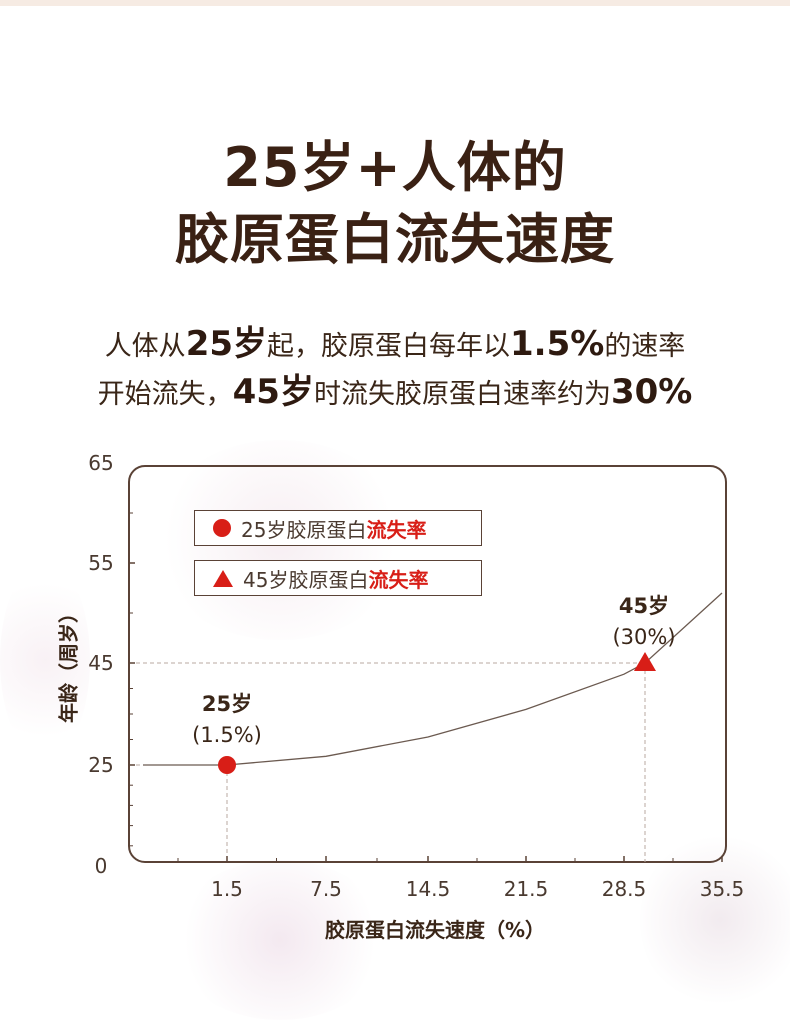  What do you see at coordinates (428, 889) in the screenshot?
I see `x-tick-label: 14.5` at bounding box center [428, 889].